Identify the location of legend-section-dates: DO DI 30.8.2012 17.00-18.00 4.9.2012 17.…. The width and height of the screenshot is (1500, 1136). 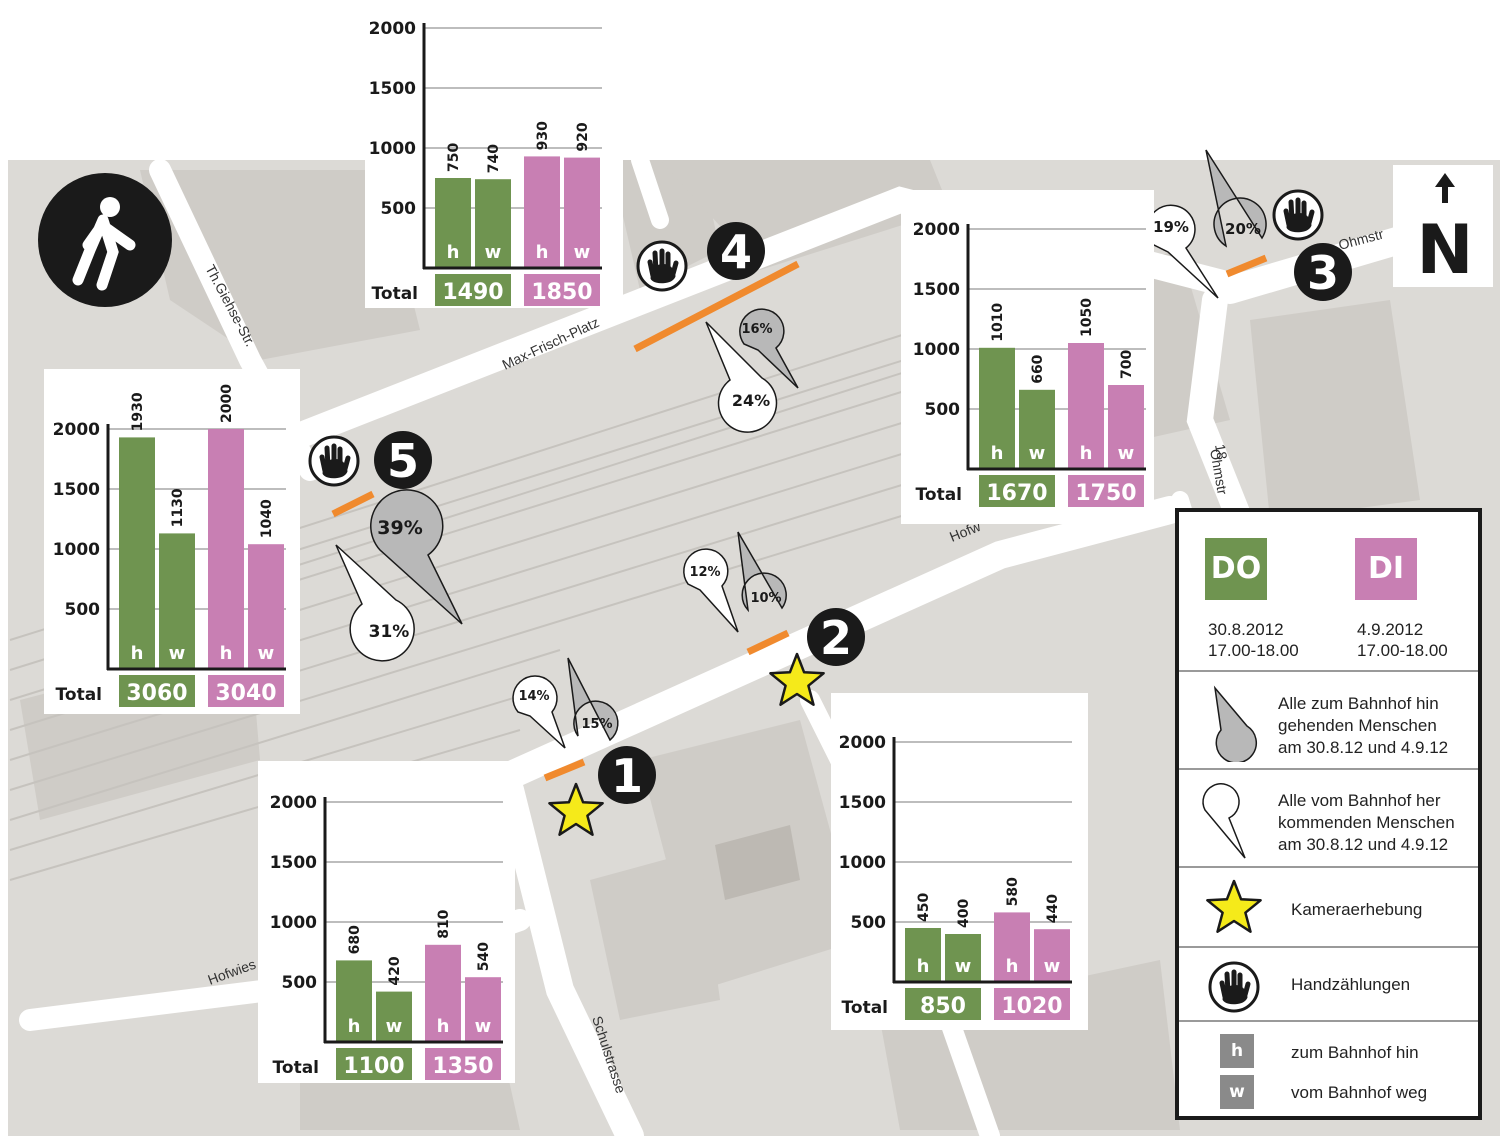
(1328, 592).